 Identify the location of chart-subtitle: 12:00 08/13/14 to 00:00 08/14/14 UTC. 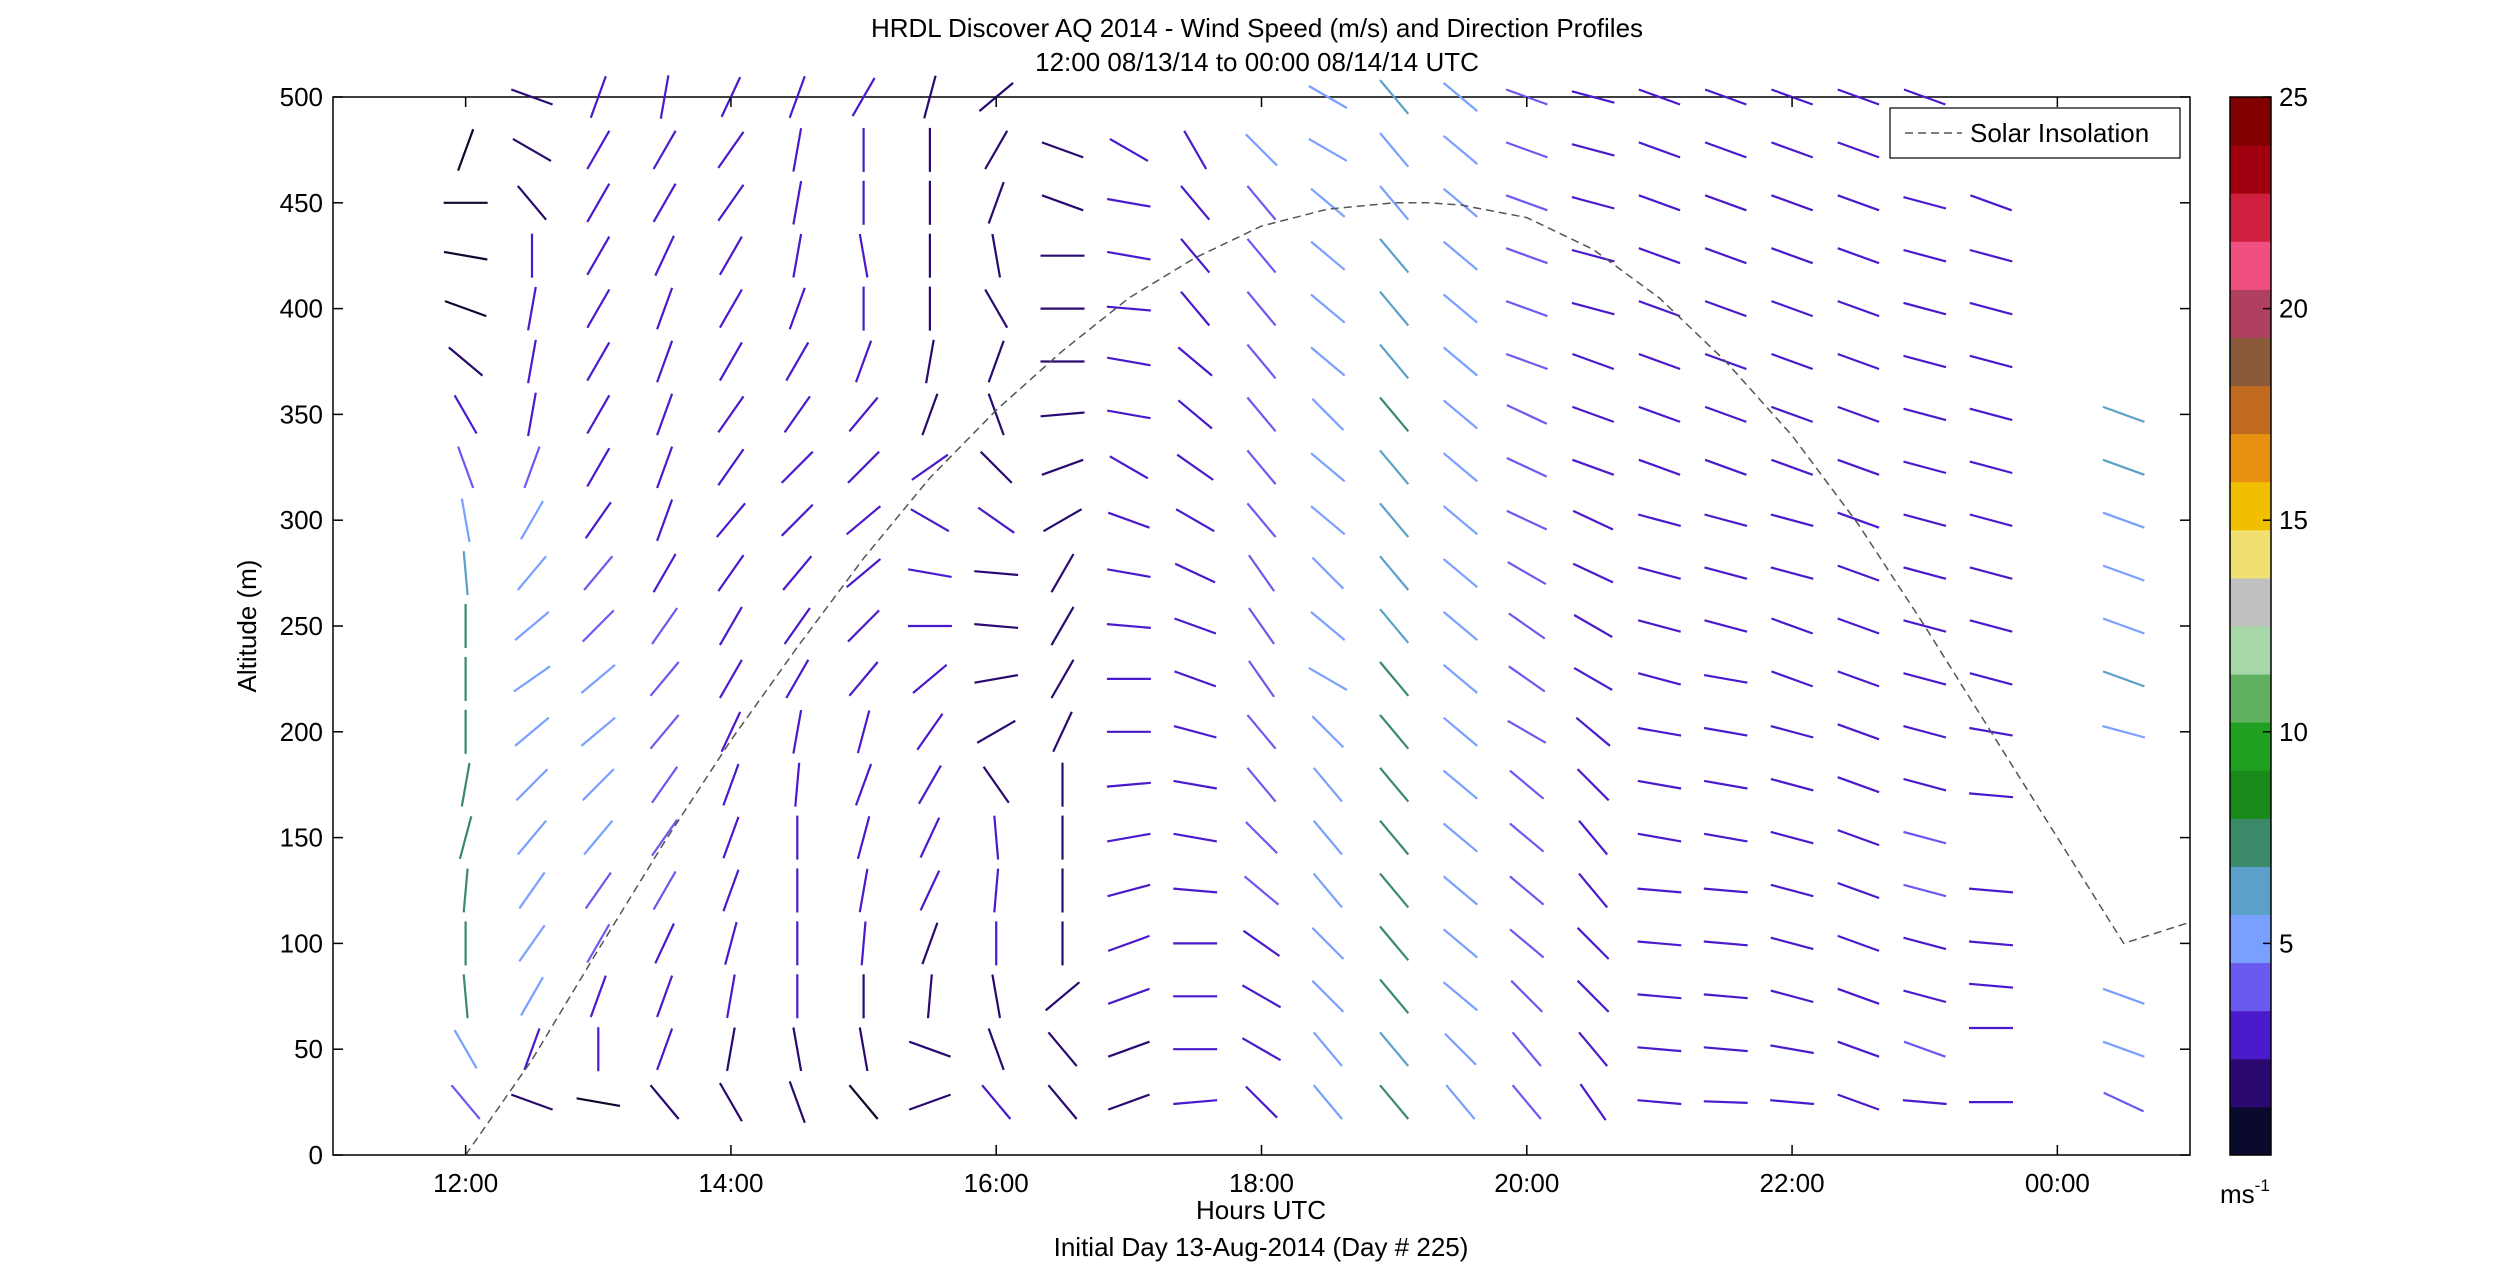
(1257, 62).